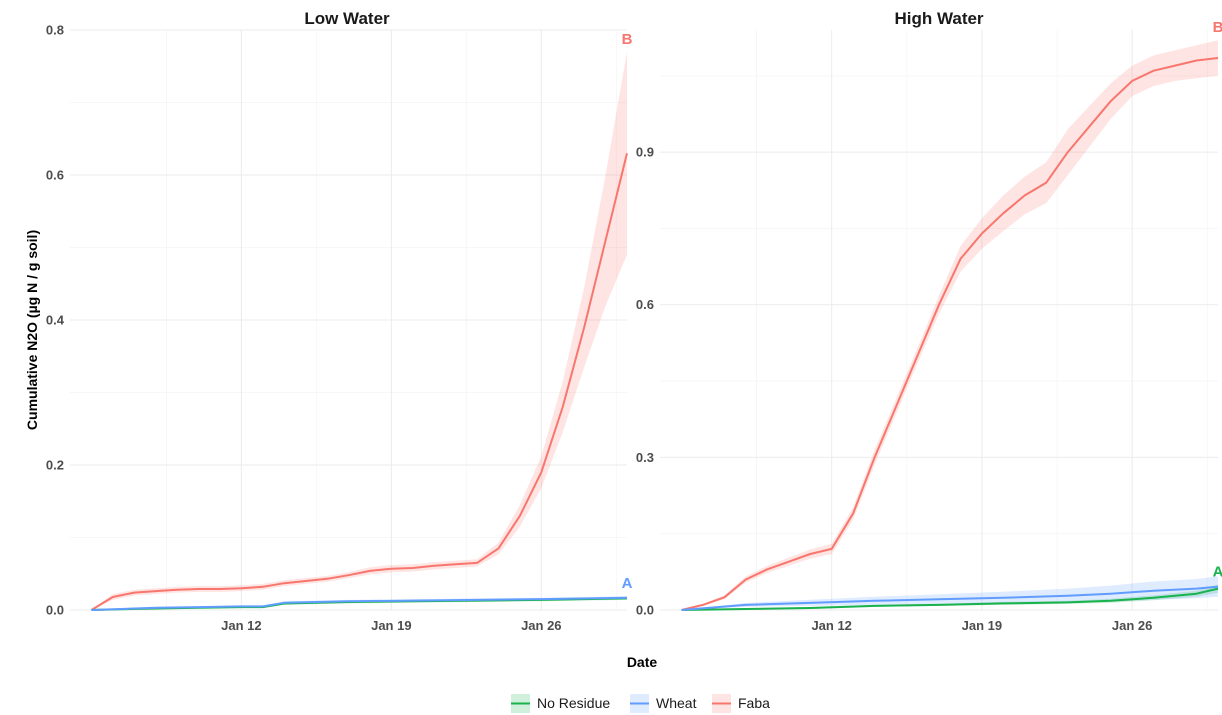 The image size is (1222, 715). What do you see at coordinates (645, 457) in the screenshot?
I see `y-tick-label: 0.3` at bounding box center [645, 457].